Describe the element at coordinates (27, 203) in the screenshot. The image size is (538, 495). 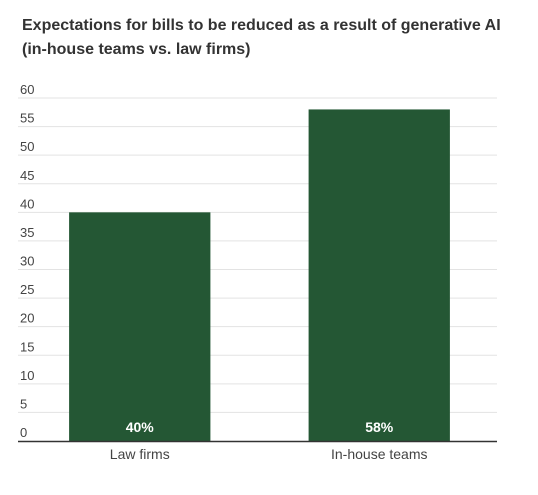
I see `y-tick-label: 40` at that location.